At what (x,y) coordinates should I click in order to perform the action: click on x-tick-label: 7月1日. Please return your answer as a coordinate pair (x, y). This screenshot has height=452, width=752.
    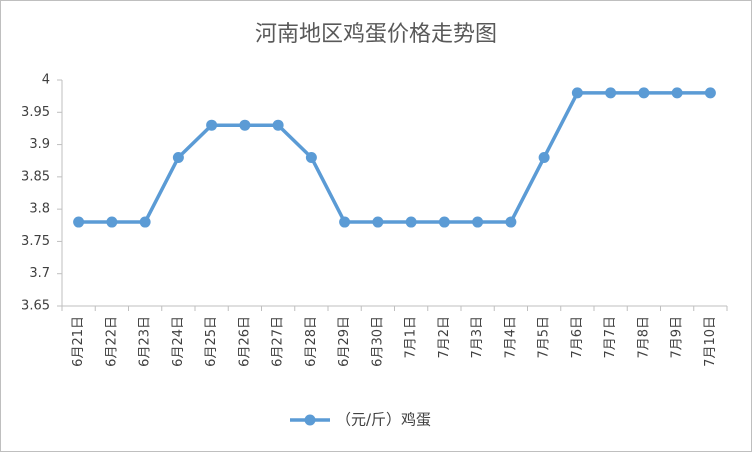
    Looking at the image, I should click on (411, 337).